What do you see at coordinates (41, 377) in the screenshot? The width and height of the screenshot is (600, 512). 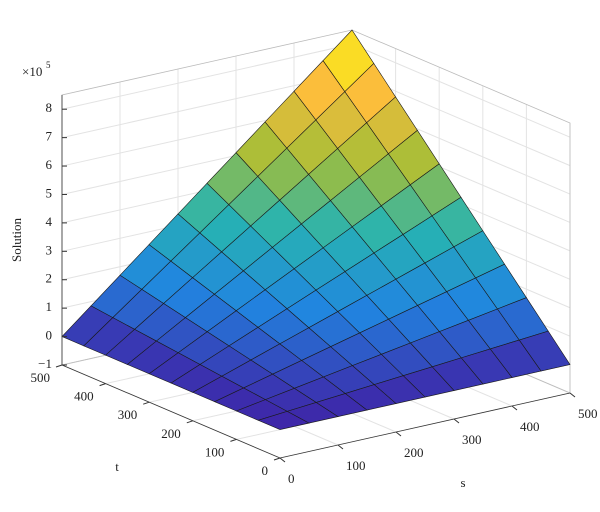 I see `t-tick-label: 500` at bounding box center [41, 377].